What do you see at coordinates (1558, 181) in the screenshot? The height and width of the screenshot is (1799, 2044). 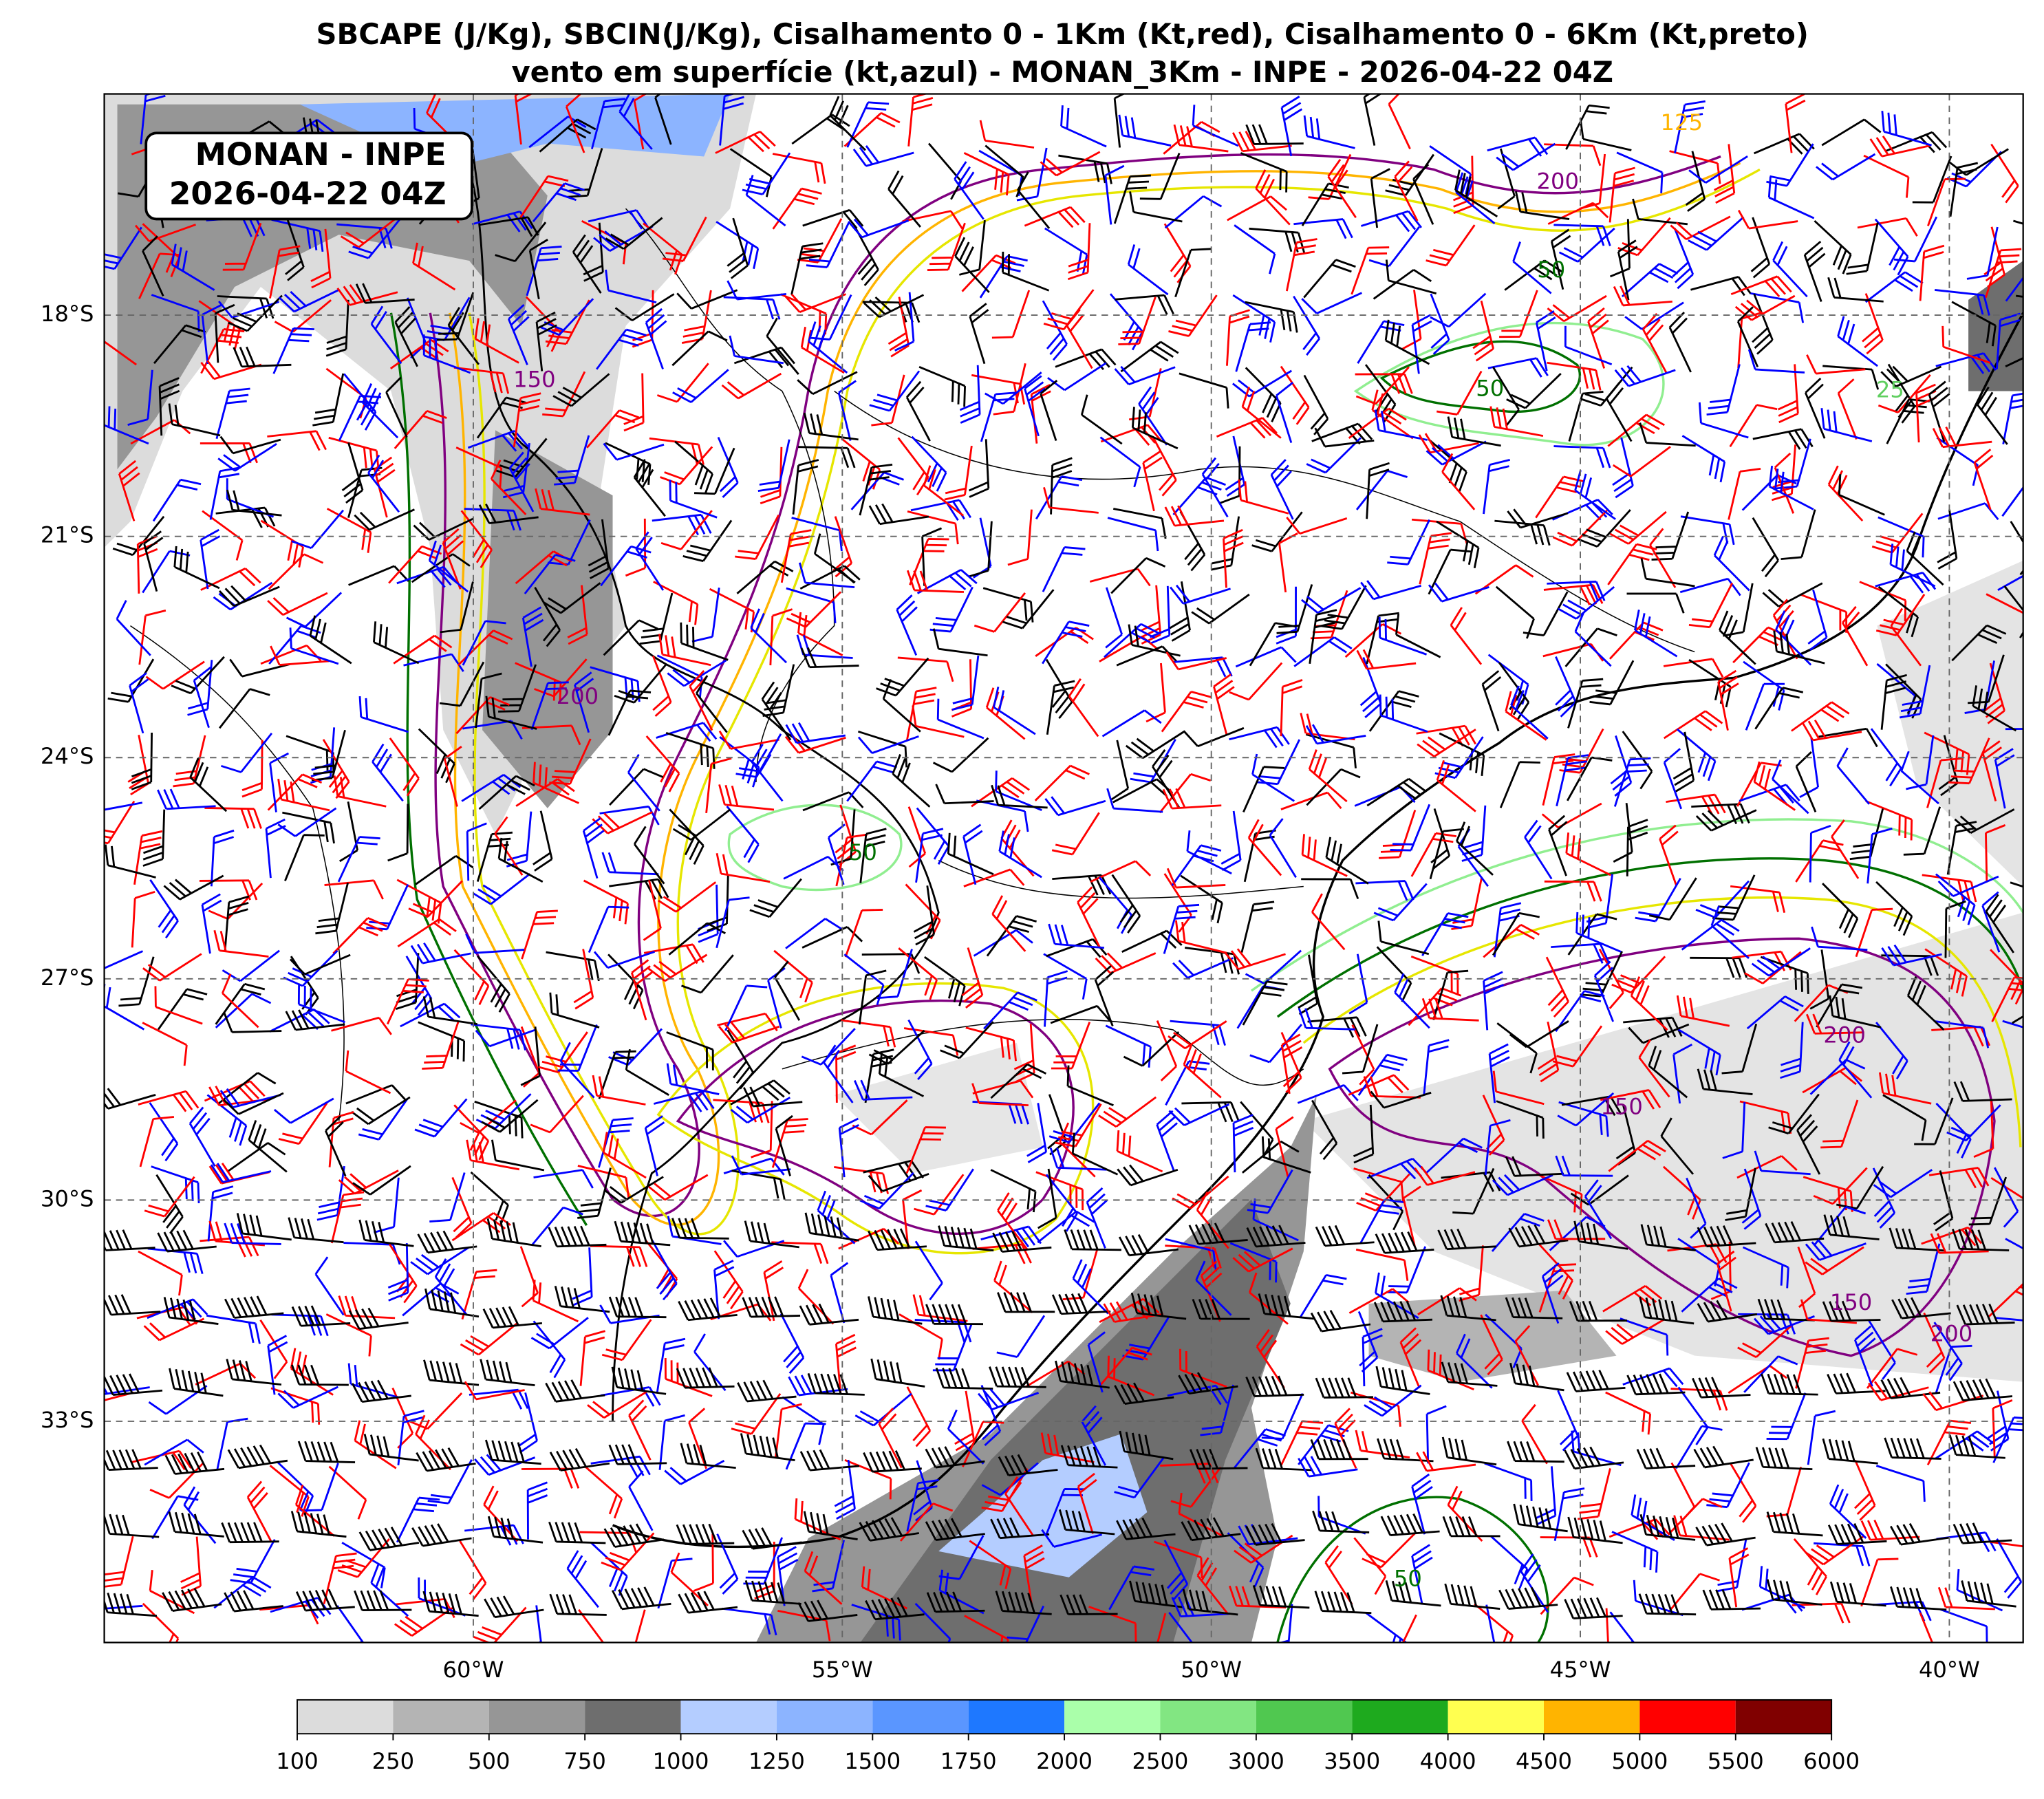 I see `contour-label: 200` at bounding box center [1558, 181].